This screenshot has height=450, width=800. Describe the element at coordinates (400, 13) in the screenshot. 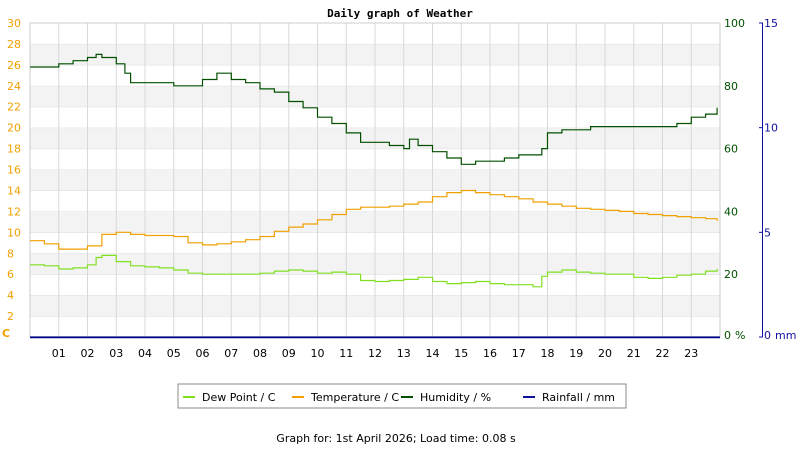

I see `chart-title: Daily graph of Weather` at that location.